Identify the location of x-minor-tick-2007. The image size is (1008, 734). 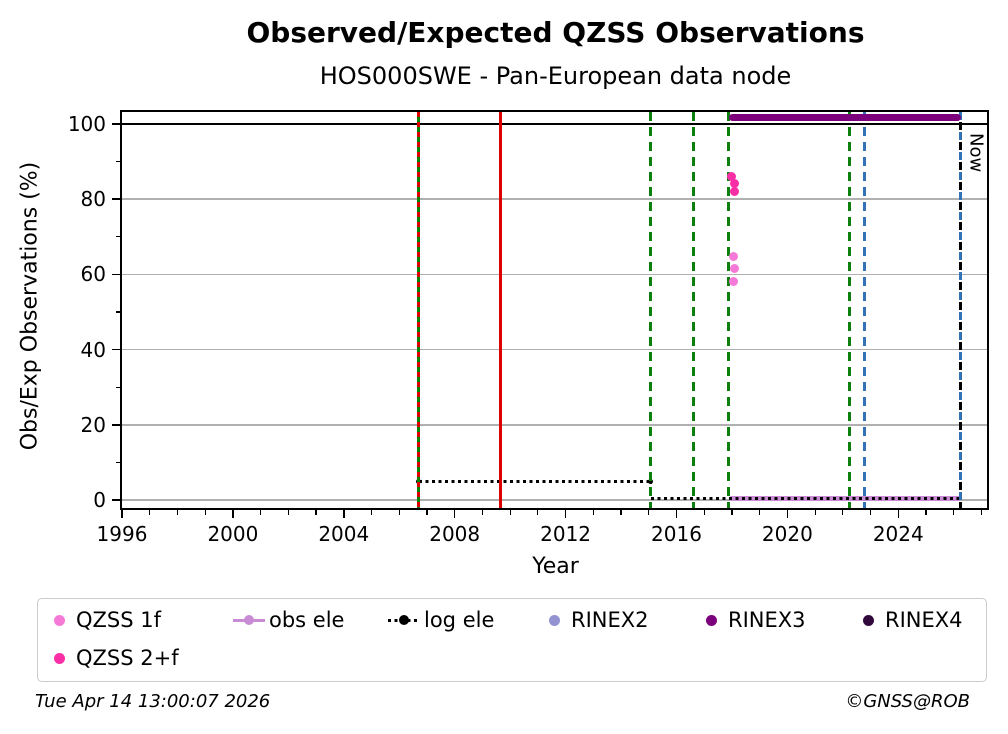
(427, 512).